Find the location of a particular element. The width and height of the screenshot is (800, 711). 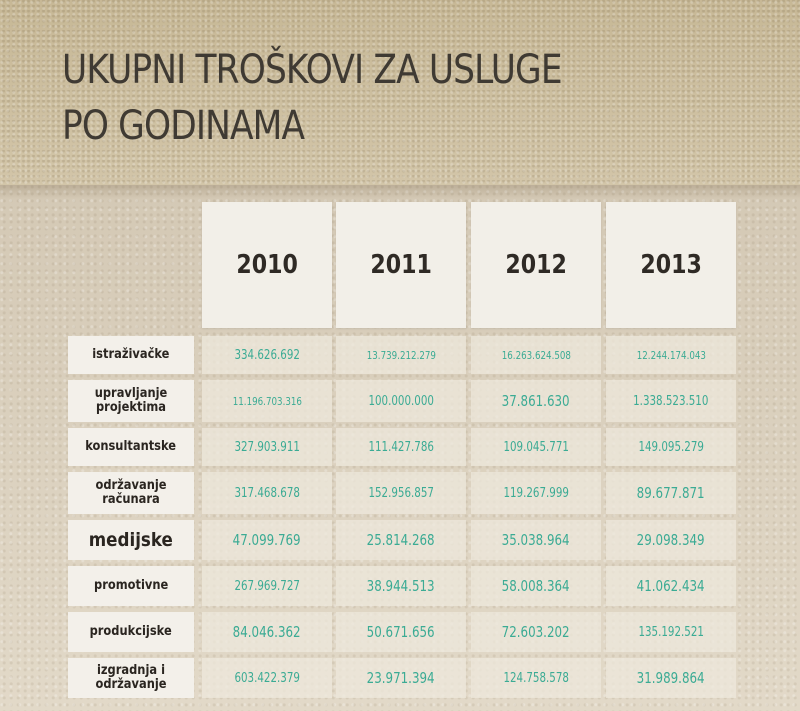

table-cell: 41.062.434 is located at coordinates (671, 586).